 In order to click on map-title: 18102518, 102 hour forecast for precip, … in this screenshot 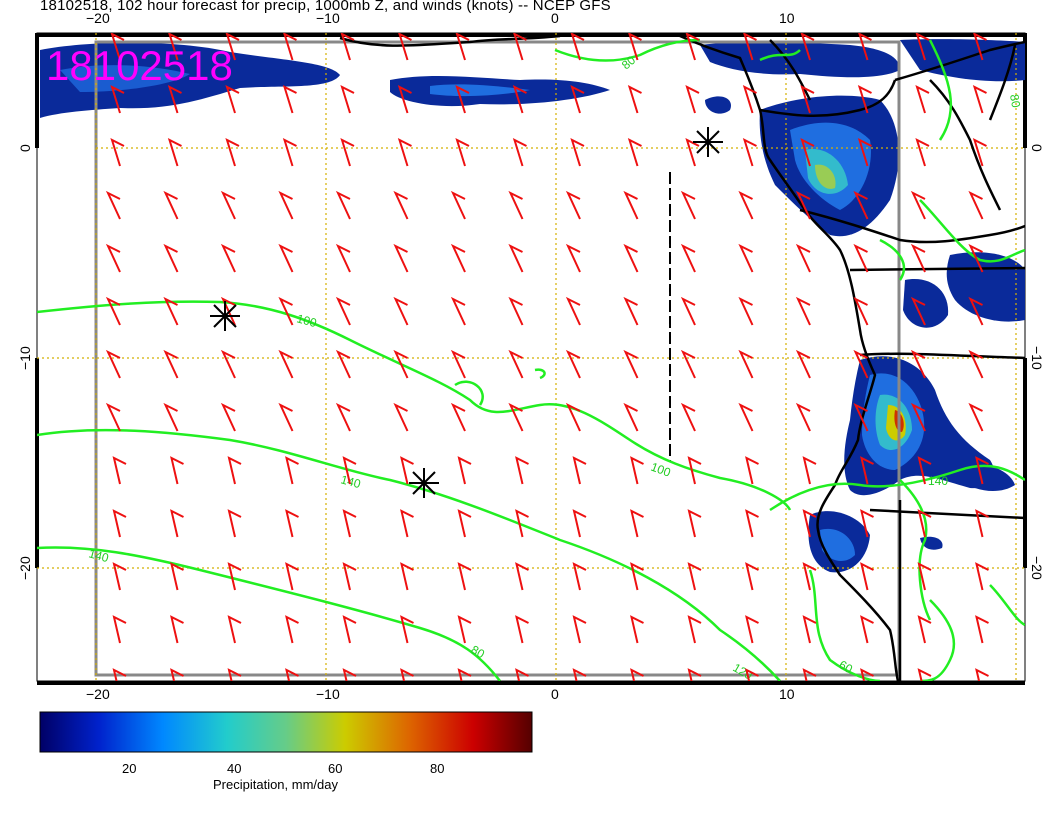, I will do `click(325, 7)`.